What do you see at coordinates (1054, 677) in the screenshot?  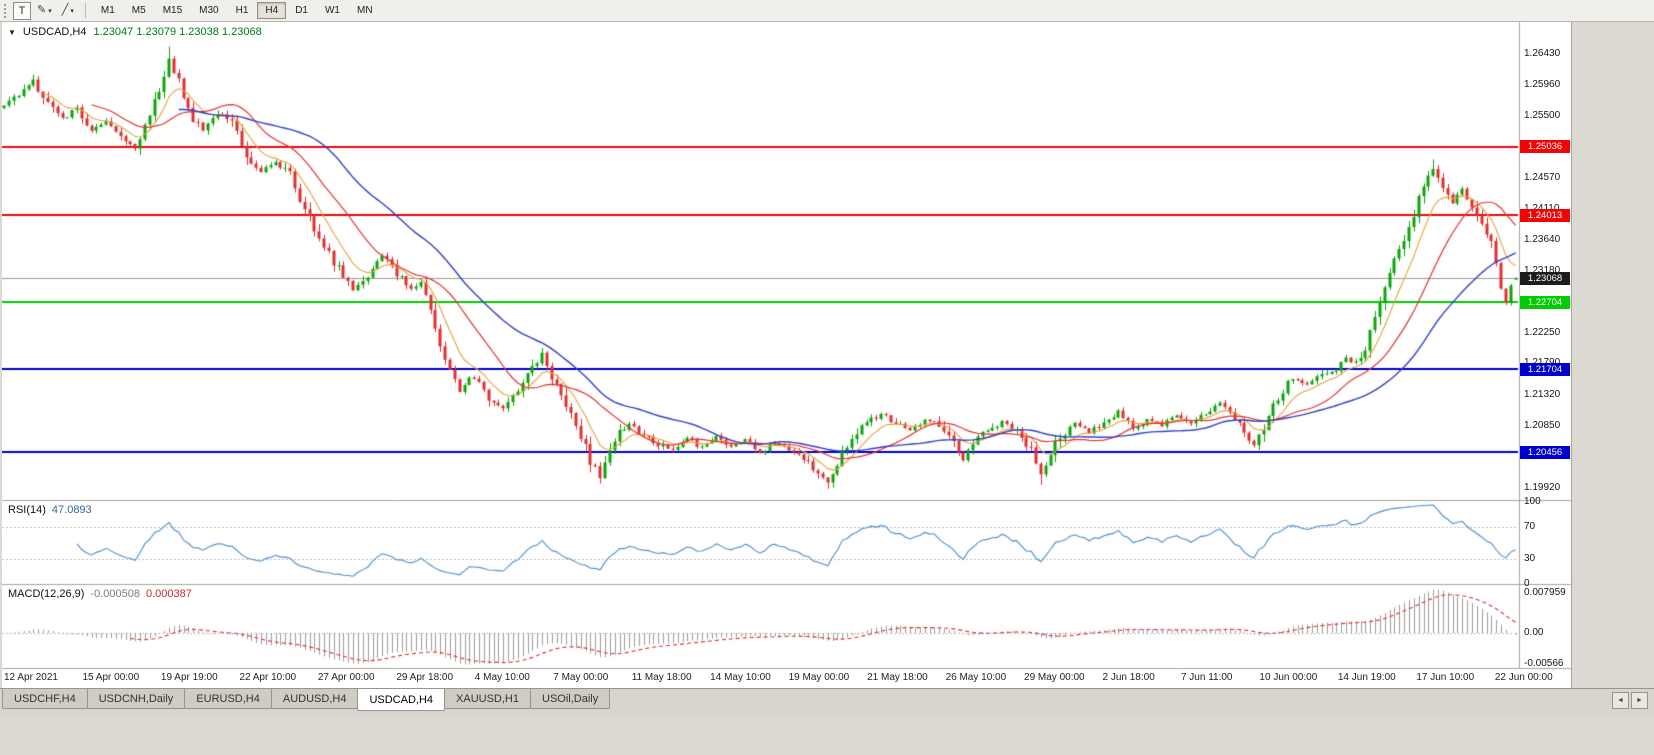 I see `time-axis-label: 29 May 00:00` at bounding box center [1054, 677].